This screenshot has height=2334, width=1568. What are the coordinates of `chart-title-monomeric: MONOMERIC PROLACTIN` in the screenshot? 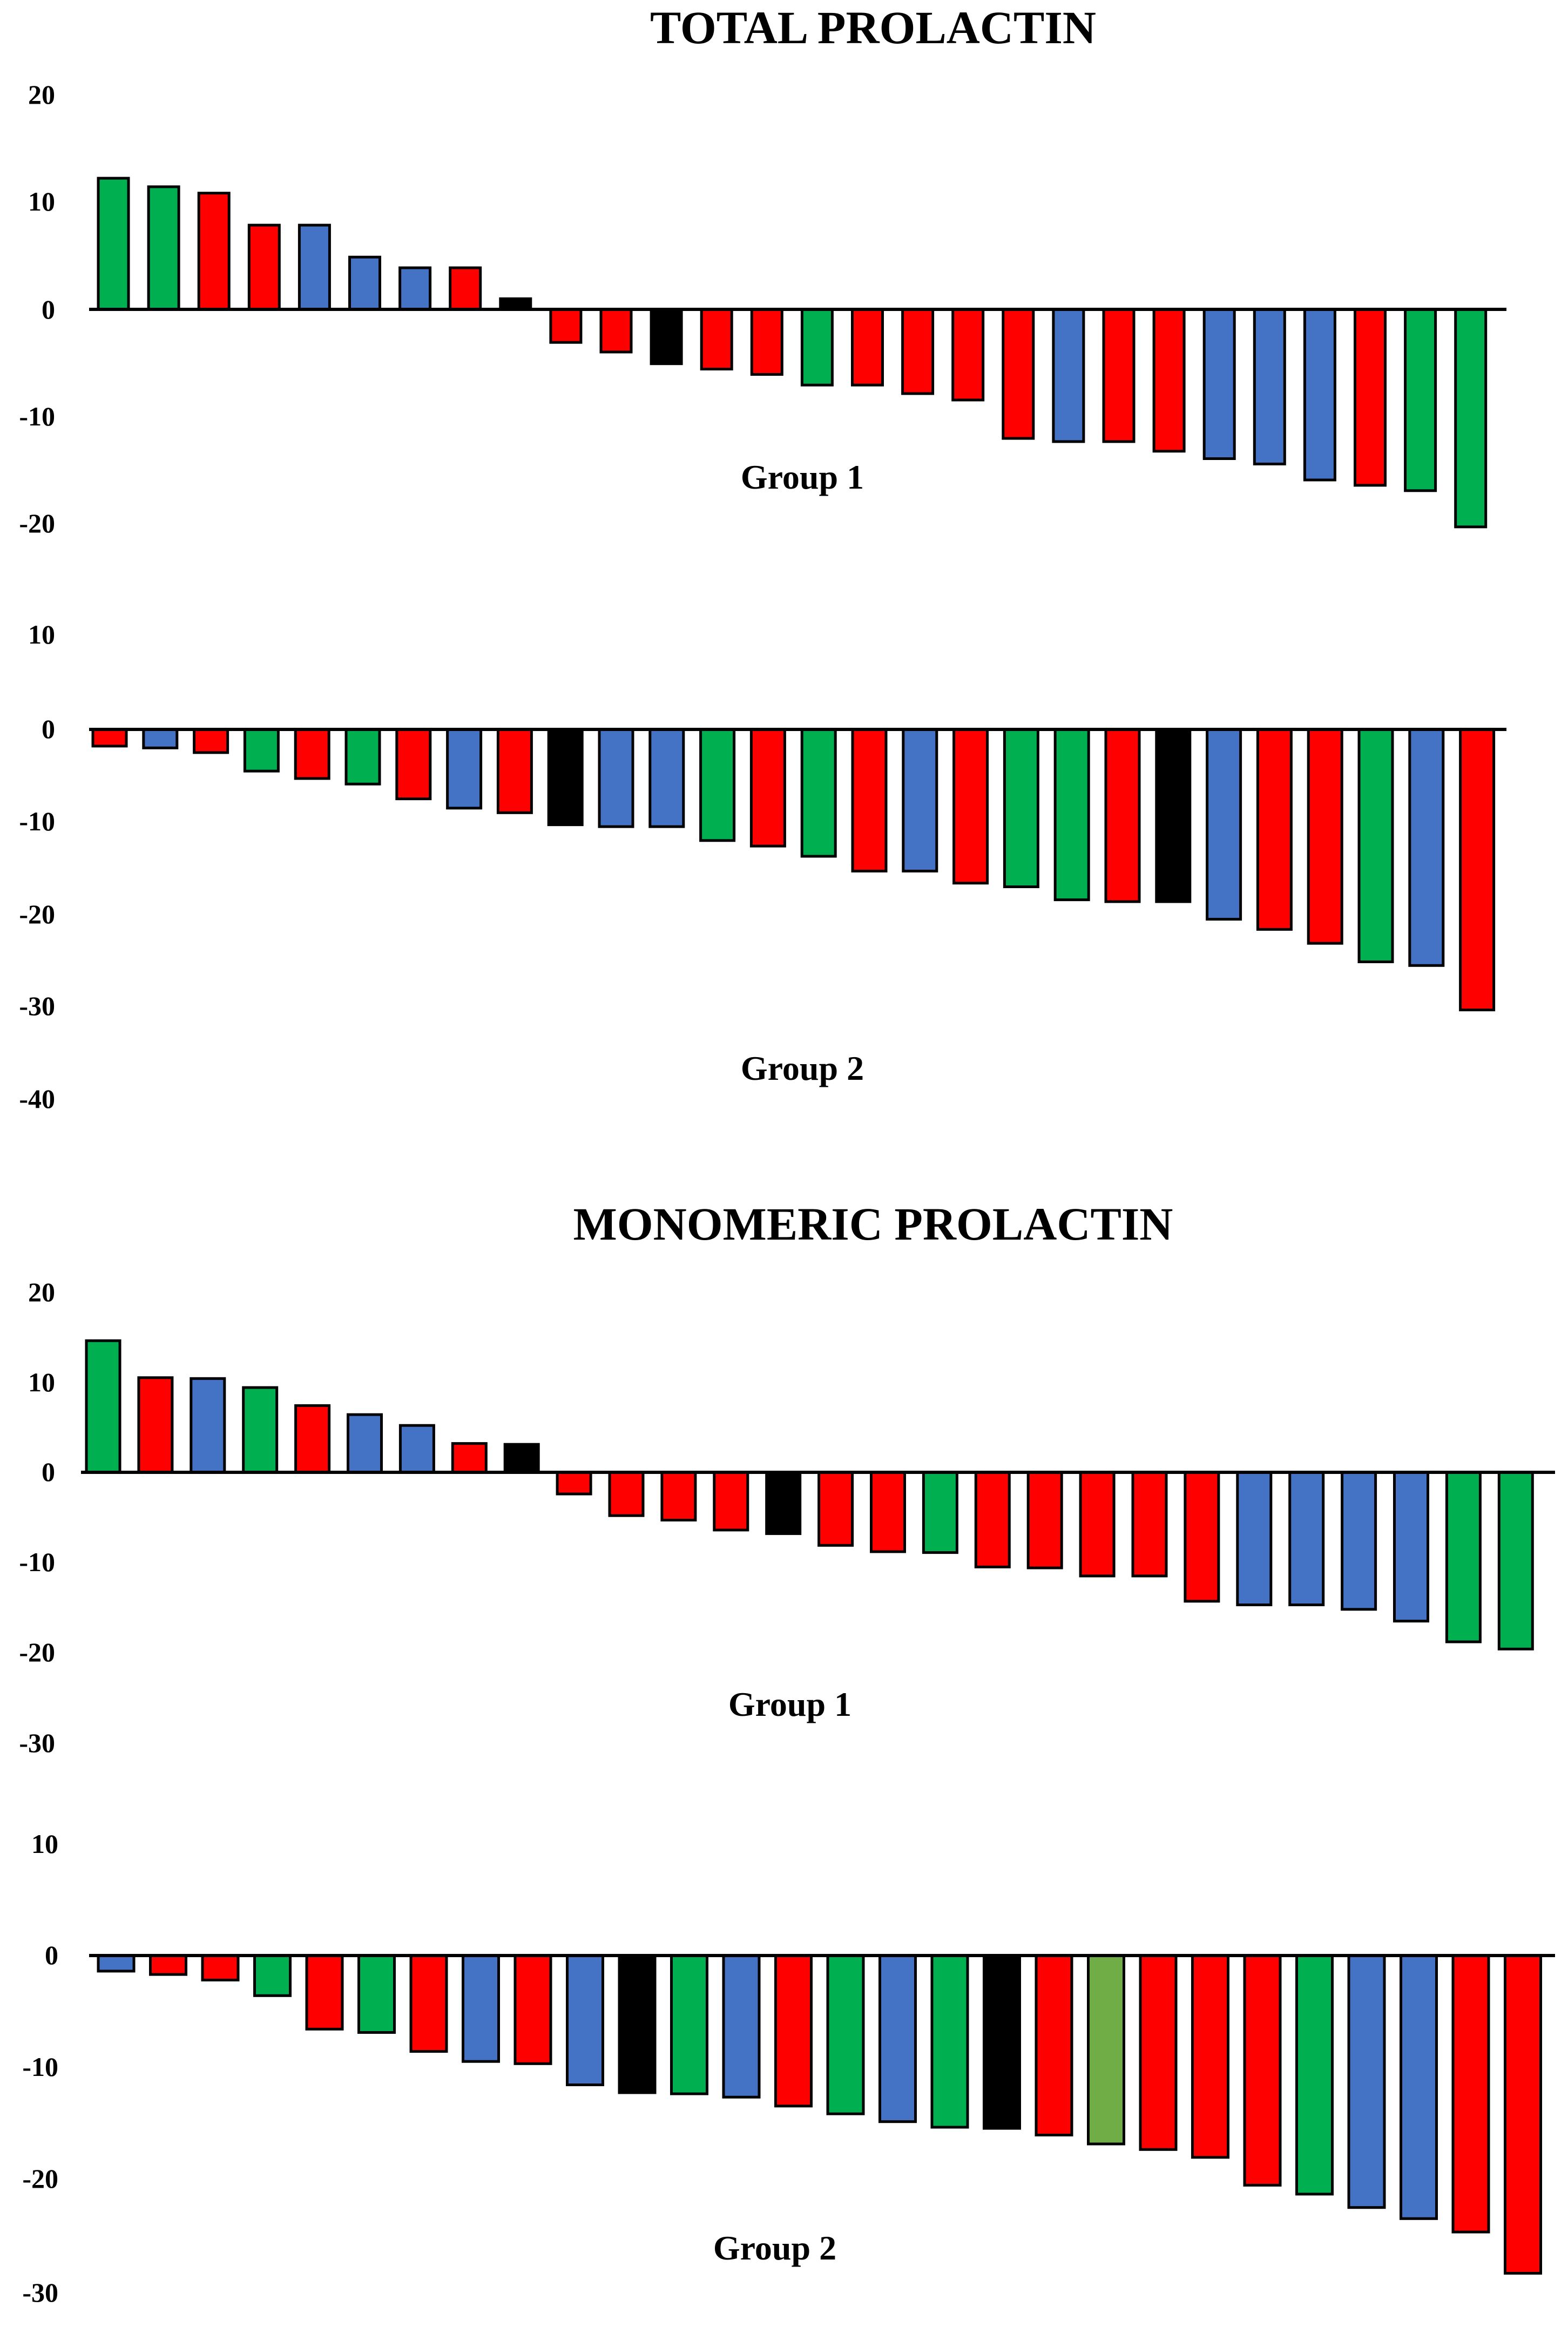 It's located at (873, 1224).